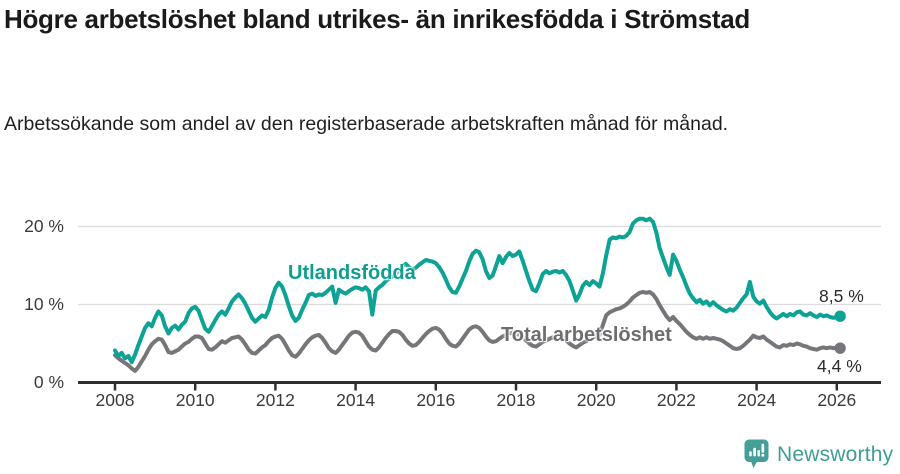 This screenshot has height=474, width=900. Describe the element at coordinates (436, 400) in the screenshot. I see `x-axis-tick-label: 2016` at that location.